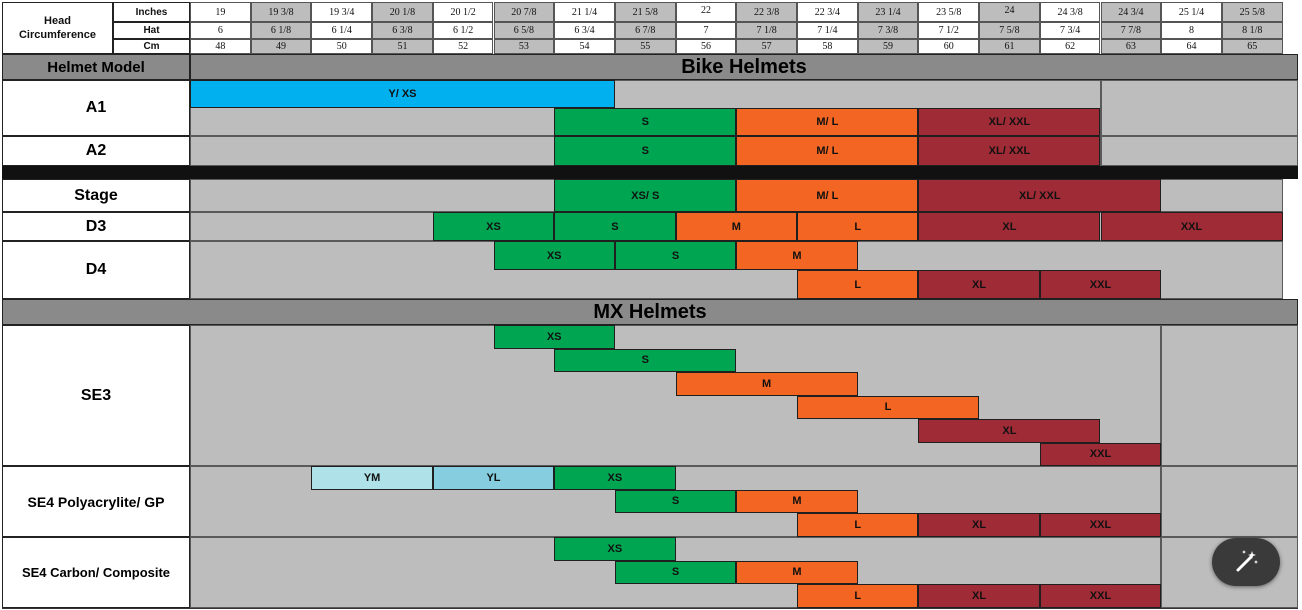 The width and height of the screenshot is (1302, 610). I want to click on header-cm-cell: 63, so click(1131, 46).